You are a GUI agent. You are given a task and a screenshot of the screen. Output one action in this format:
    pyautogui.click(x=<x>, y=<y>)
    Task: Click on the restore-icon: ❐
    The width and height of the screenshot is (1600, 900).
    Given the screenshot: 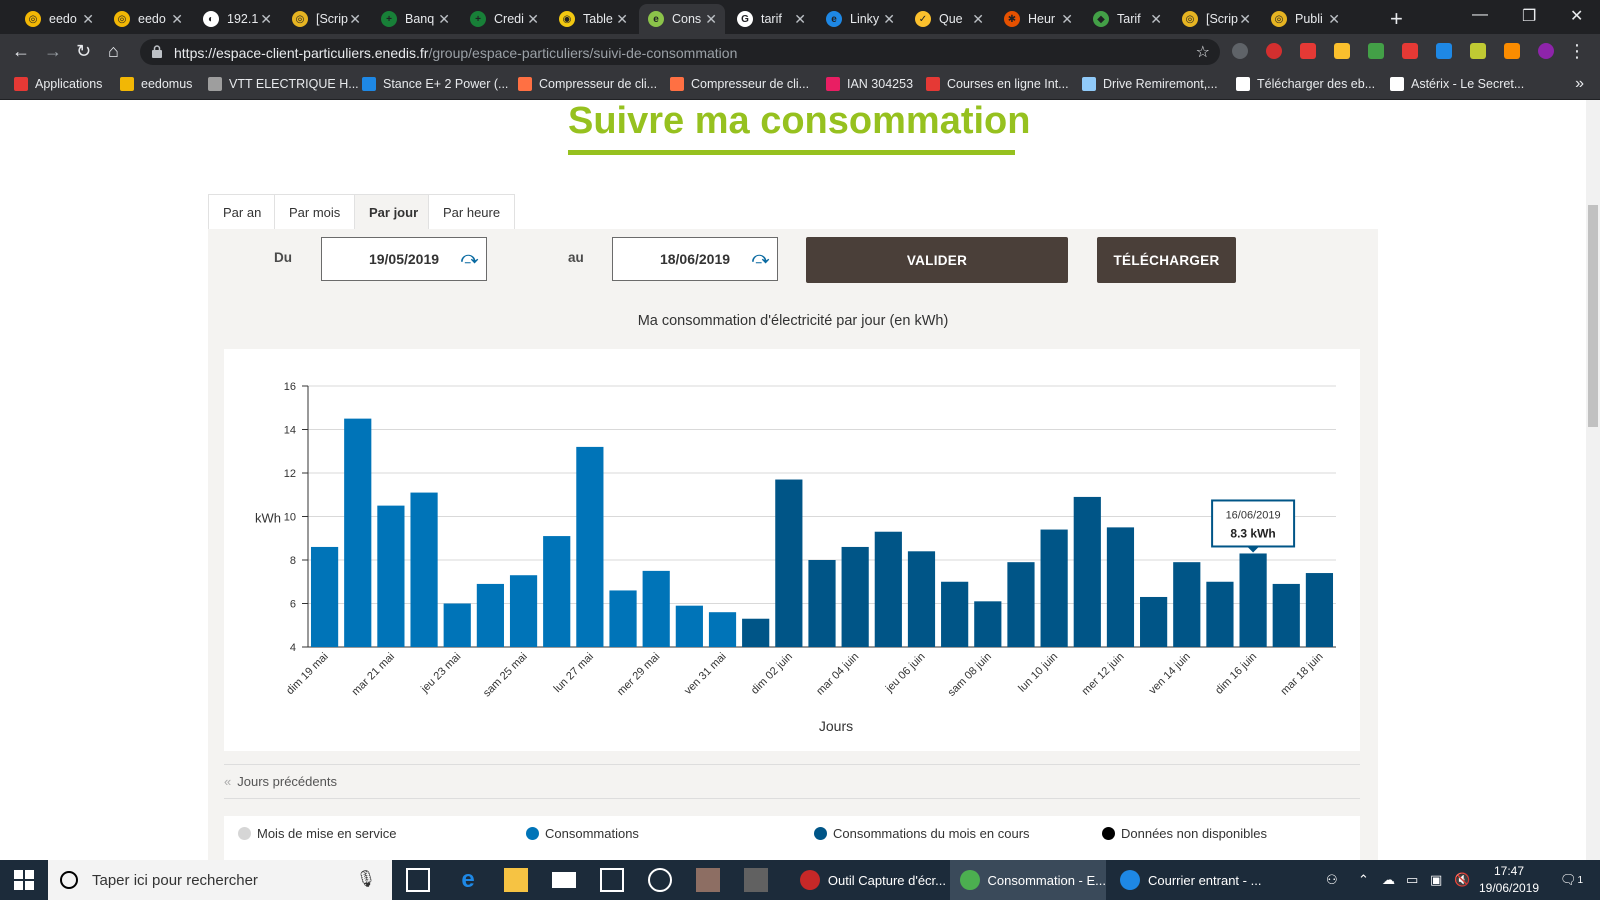 What is the action you would take?
    pyautogui.click(x=1529, y=16)
    